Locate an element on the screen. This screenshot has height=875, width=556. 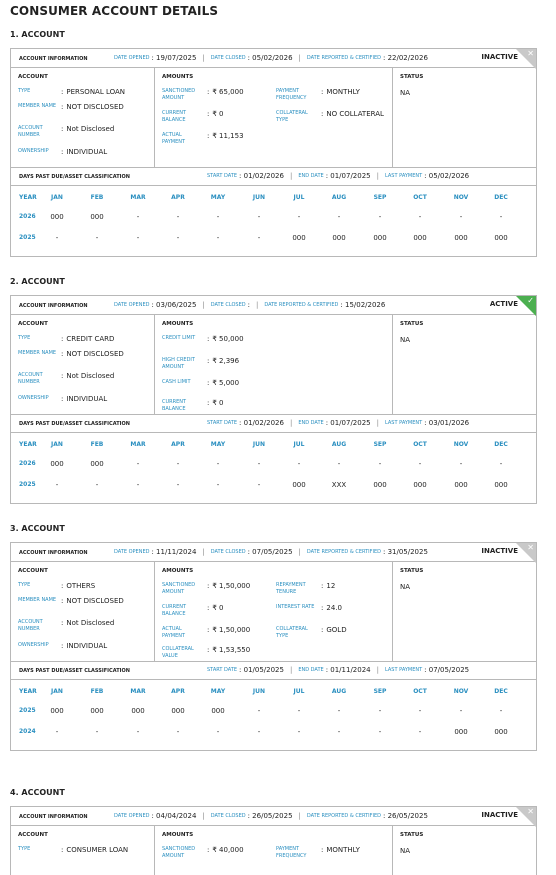
field-value: INDIVIDUAL is located at coordinates (87, 646).